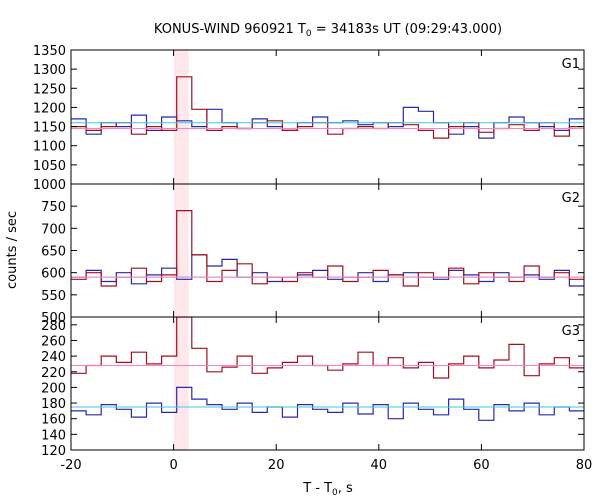  Describe the element at coordinates (53, 388) in the screenshot. I see `y-tick-label: 200` at that location.